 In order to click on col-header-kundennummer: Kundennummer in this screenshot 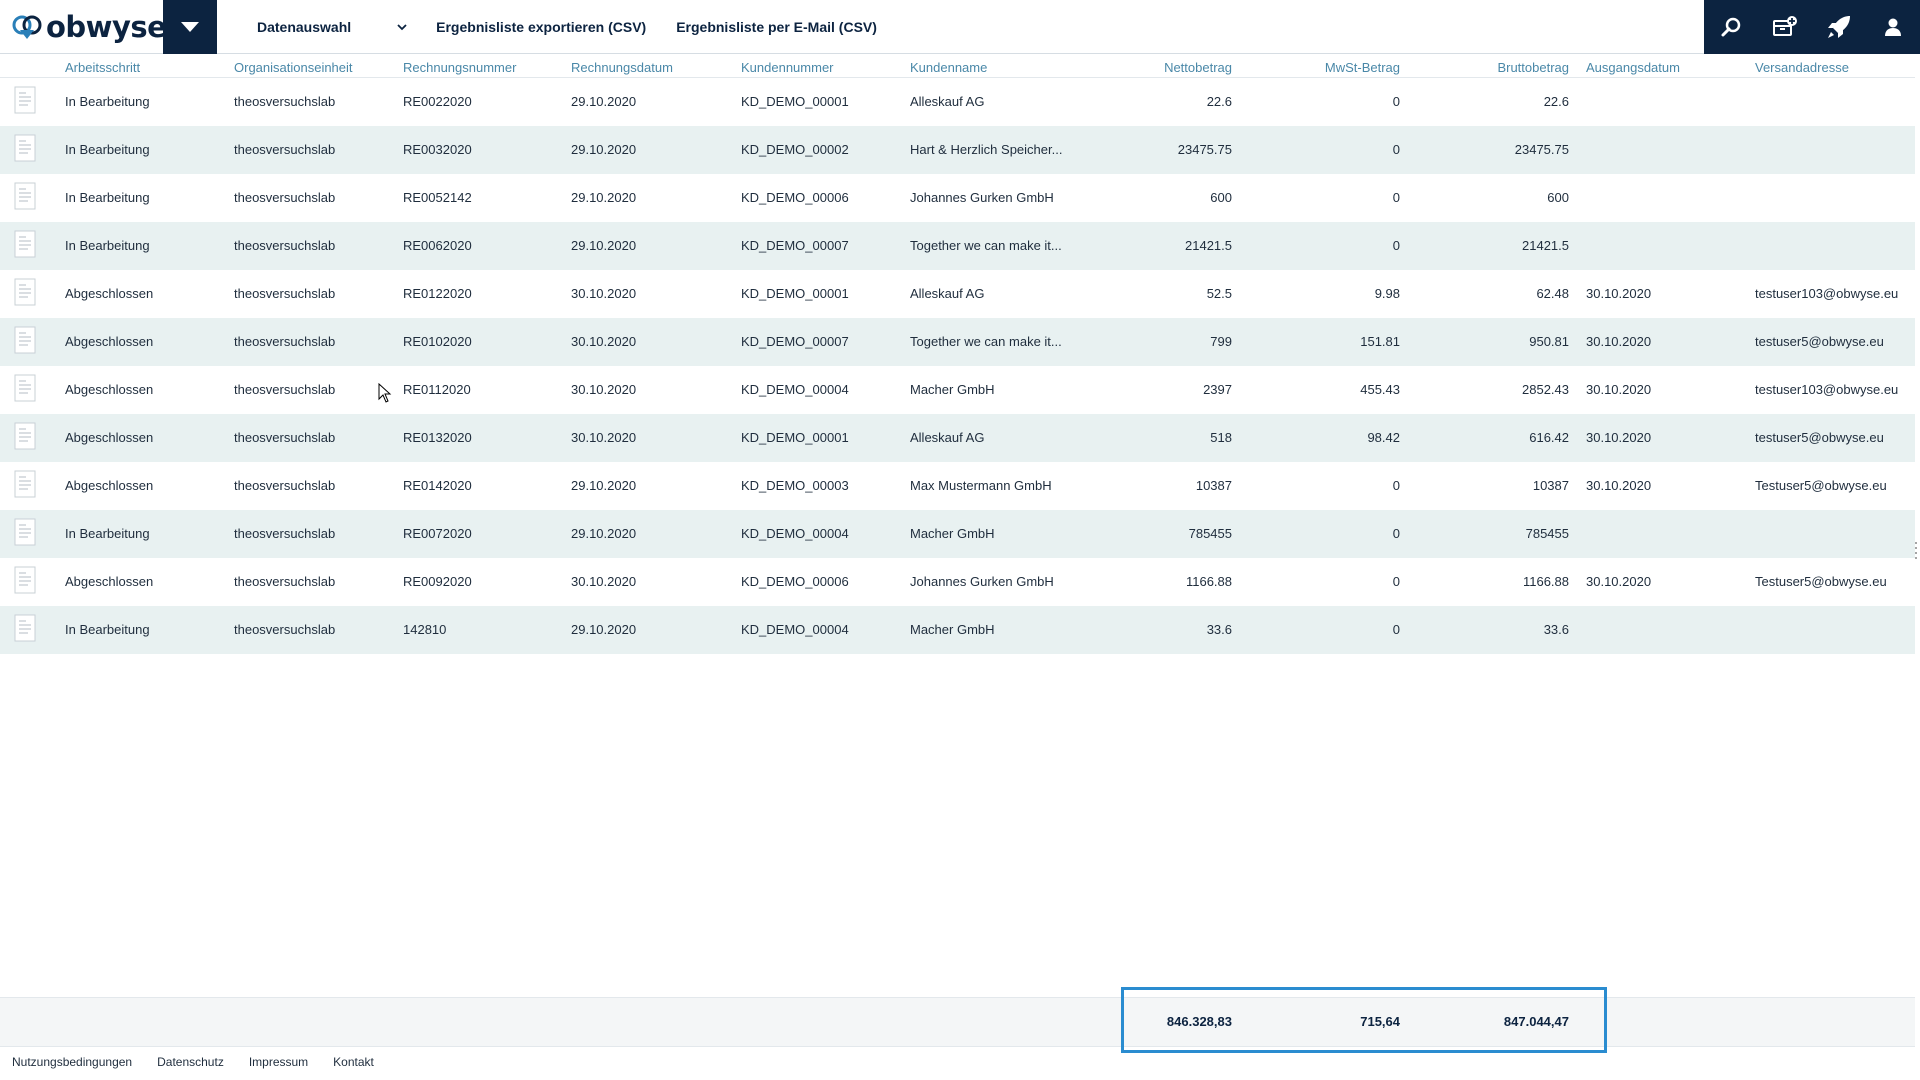, I will do `click(787, 67)`.